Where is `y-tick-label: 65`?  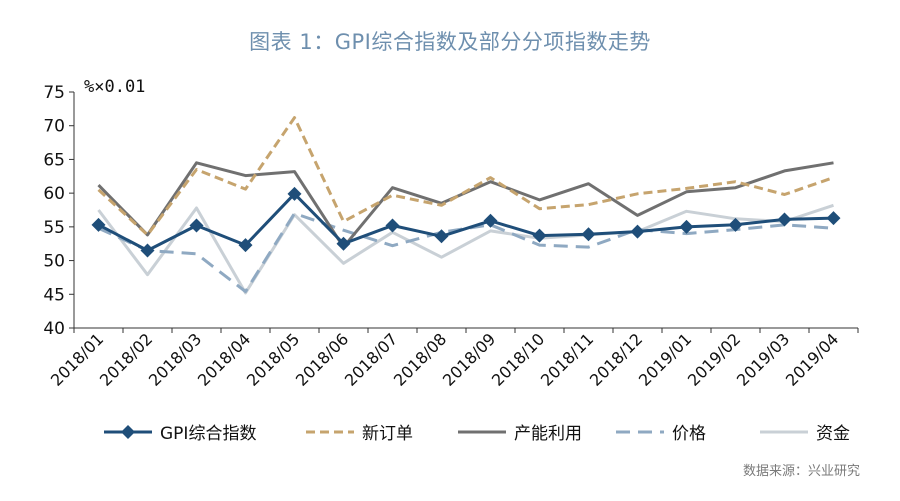 y-tick-label: 65 is located at coordinates (54, 160).